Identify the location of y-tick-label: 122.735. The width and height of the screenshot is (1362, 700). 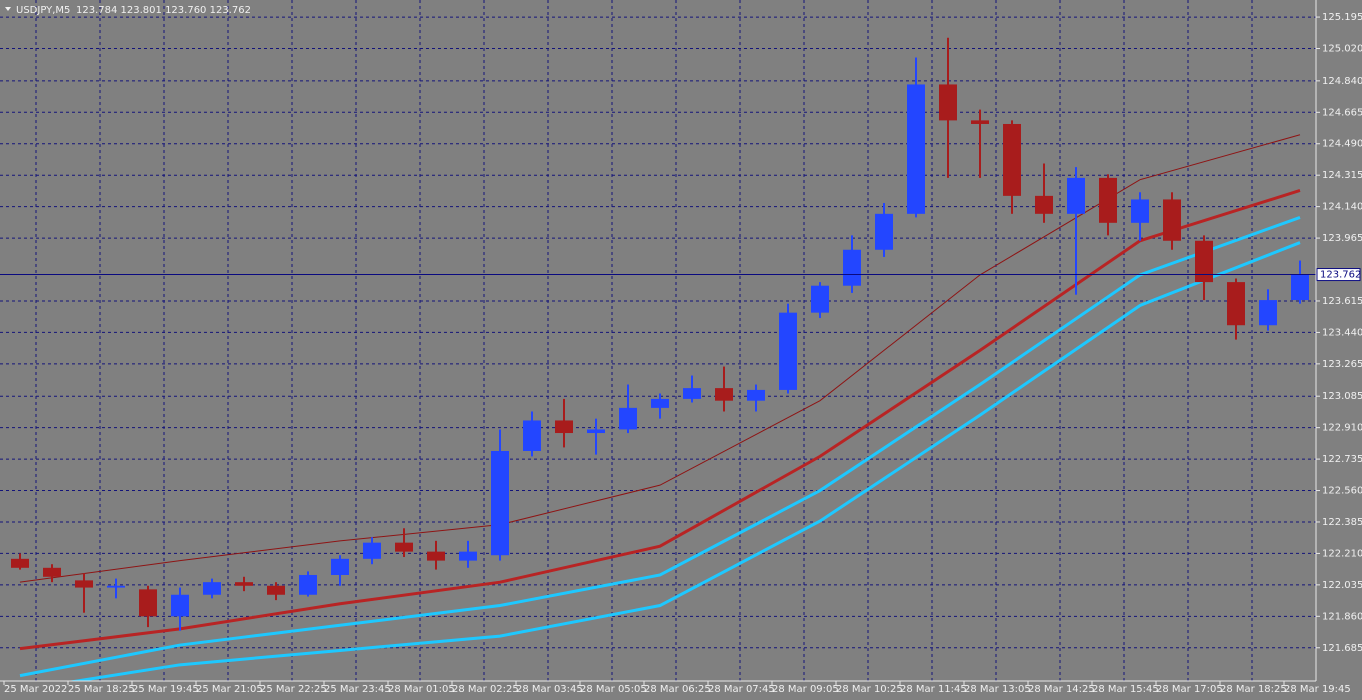
(1342, 459).